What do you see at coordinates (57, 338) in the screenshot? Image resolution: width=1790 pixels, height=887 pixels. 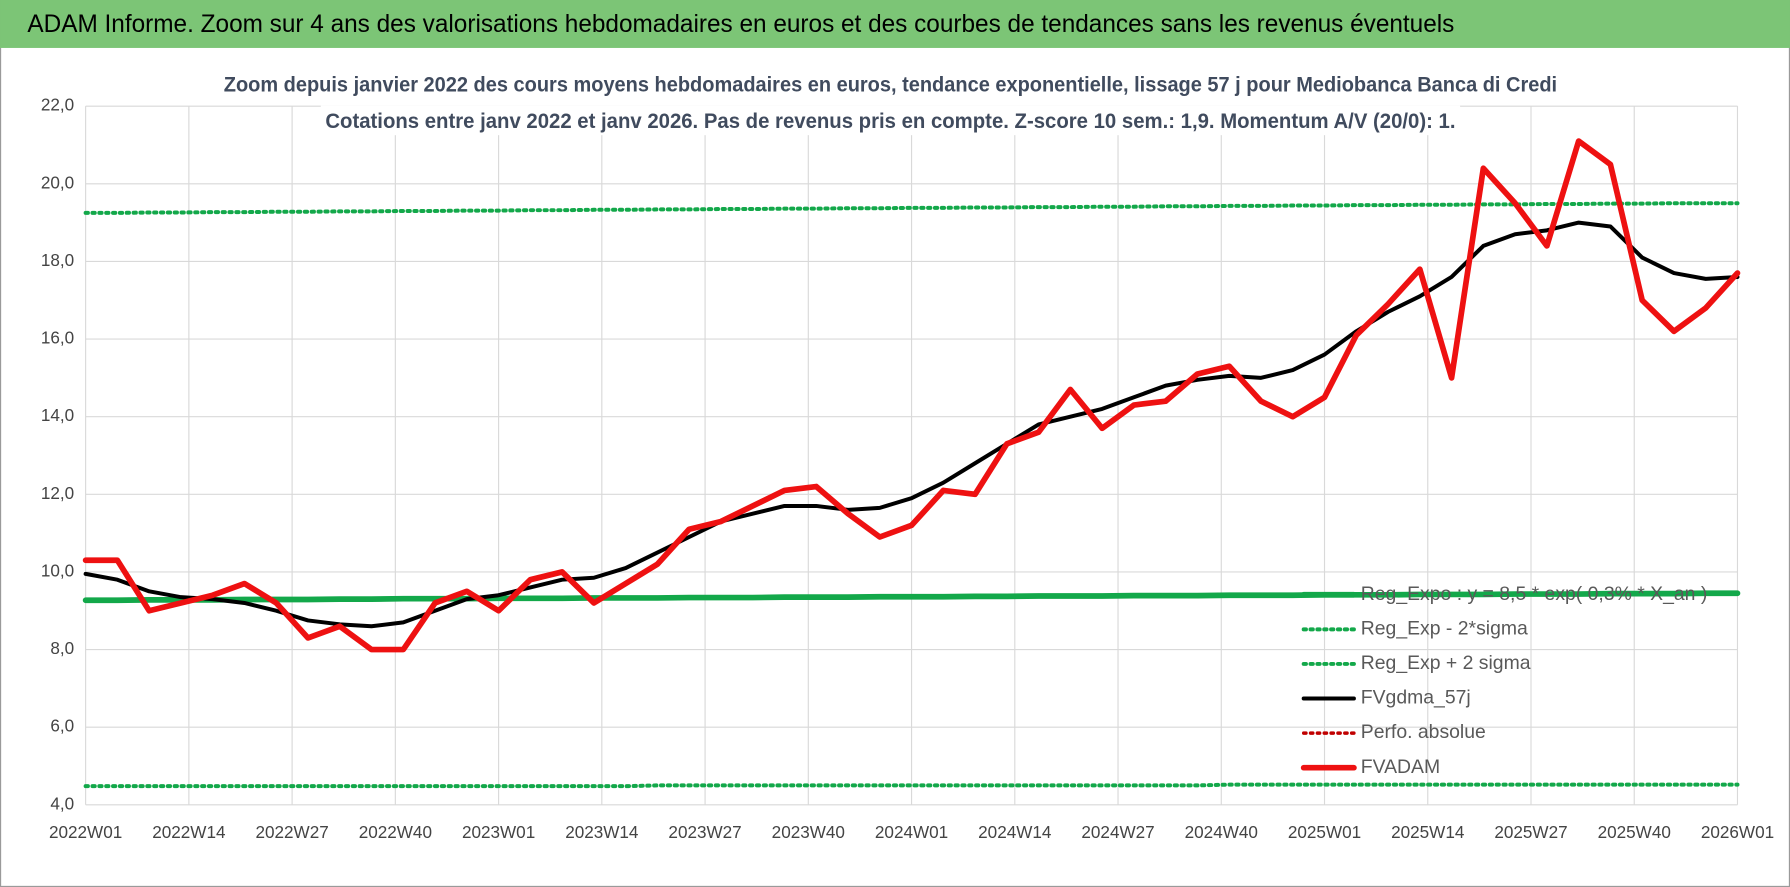 I see `y-tick-label: 16,0` at bounding box center [57, 338].